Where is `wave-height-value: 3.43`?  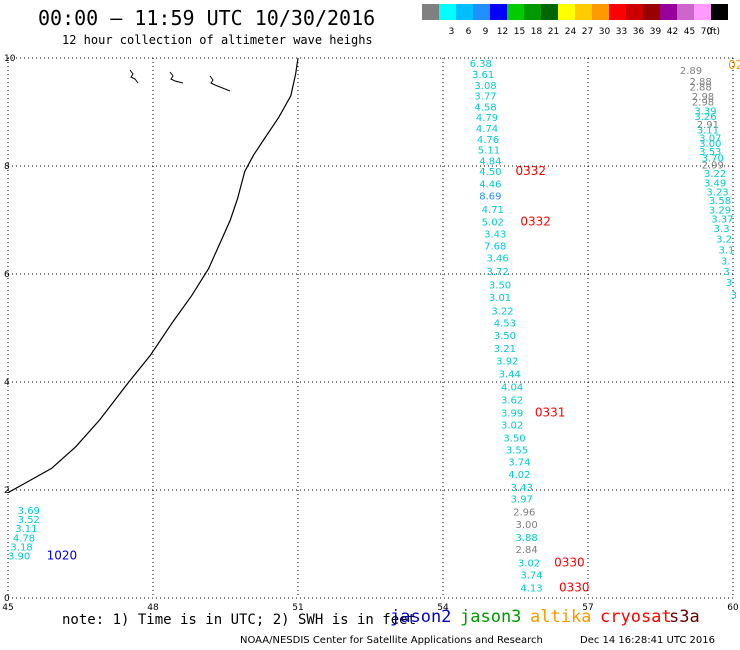
wave-height-value: 3.43 is located at coordinates (495, 234).